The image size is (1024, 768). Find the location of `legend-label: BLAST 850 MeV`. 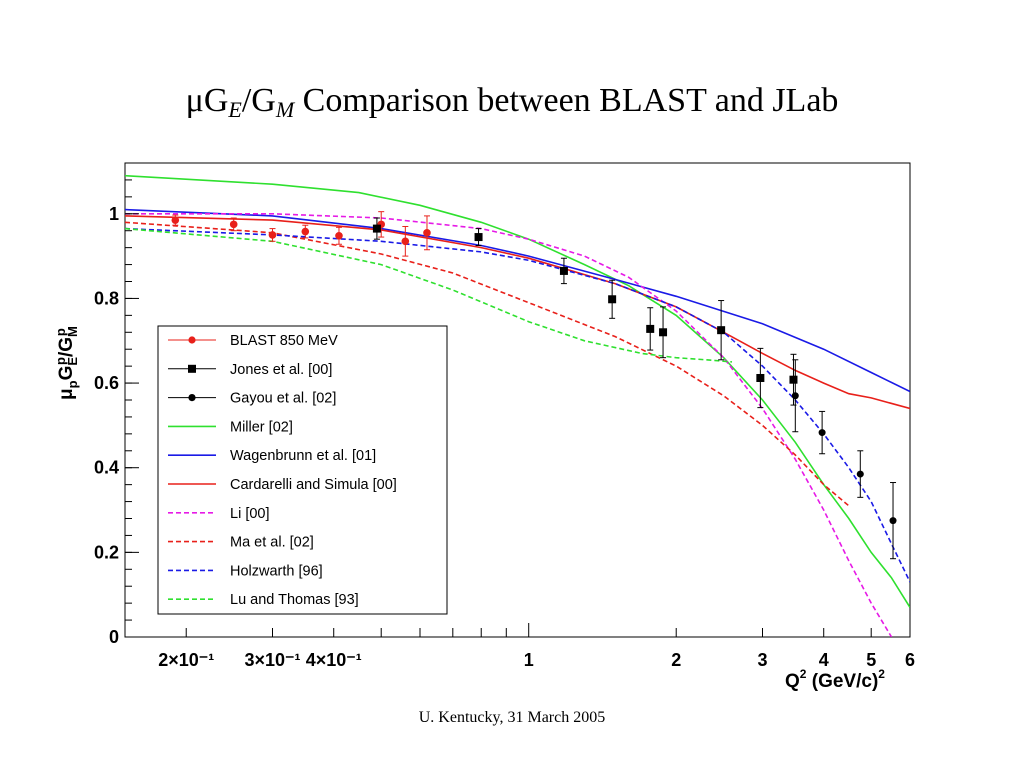

legend-label: BLAST 850 MeV is located at coordinates (284, 341).